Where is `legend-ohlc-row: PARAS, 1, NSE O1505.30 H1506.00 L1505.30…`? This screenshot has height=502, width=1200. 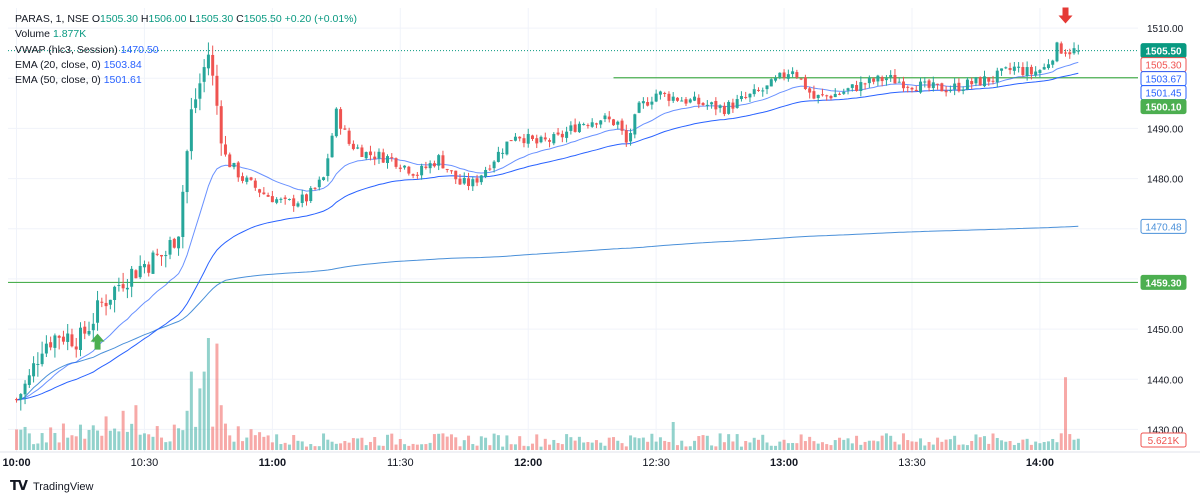 legend-ohlc-row: PARAS, 1, NSE O1505.30 H1506.00 L1505.30… is located at coordinates (186, 19).